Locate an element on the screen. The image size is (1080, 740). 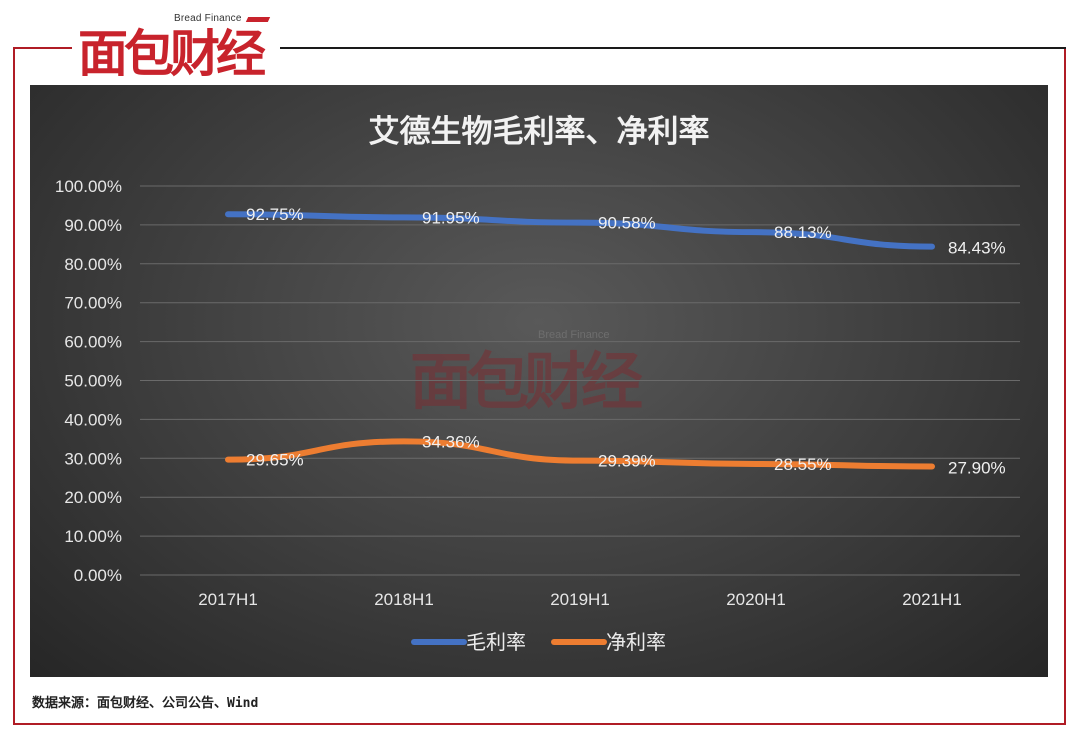
x-axis: 2017H1 2018H1 2019H1 2020H1 2021H1 is located at coordinates (580, 599).